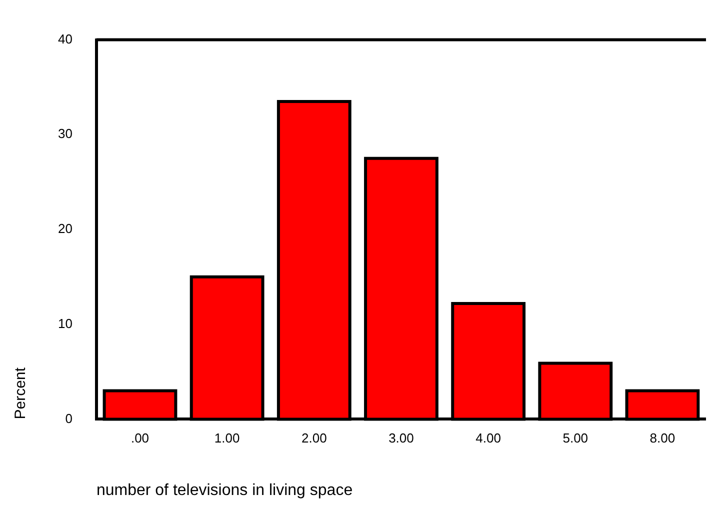  Describe the element at coordinates (401, 438) in the screenshot. I see `x-tick-label: 3.00` at that location.